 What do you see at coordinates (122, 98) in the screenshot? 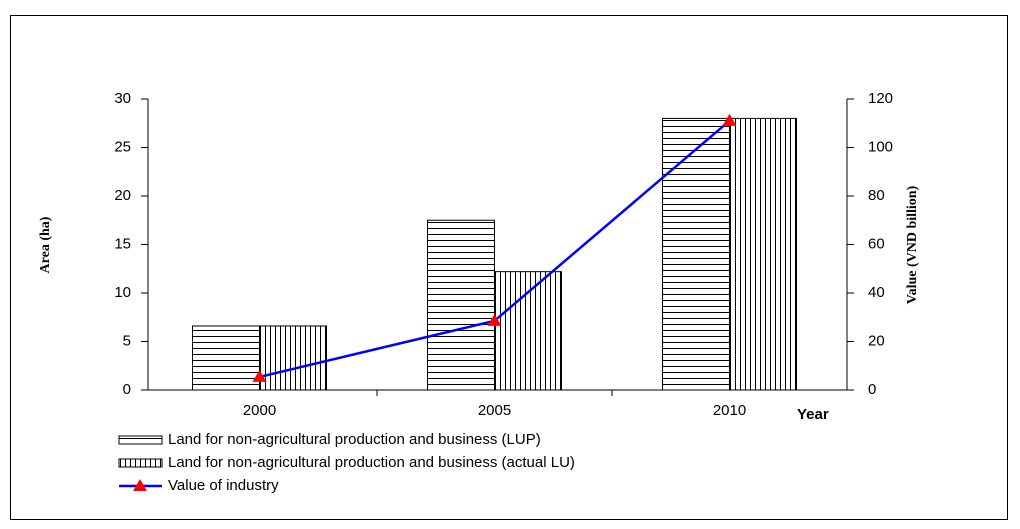
I see `y-tick-label: 30` at bounding box center [122, 98].